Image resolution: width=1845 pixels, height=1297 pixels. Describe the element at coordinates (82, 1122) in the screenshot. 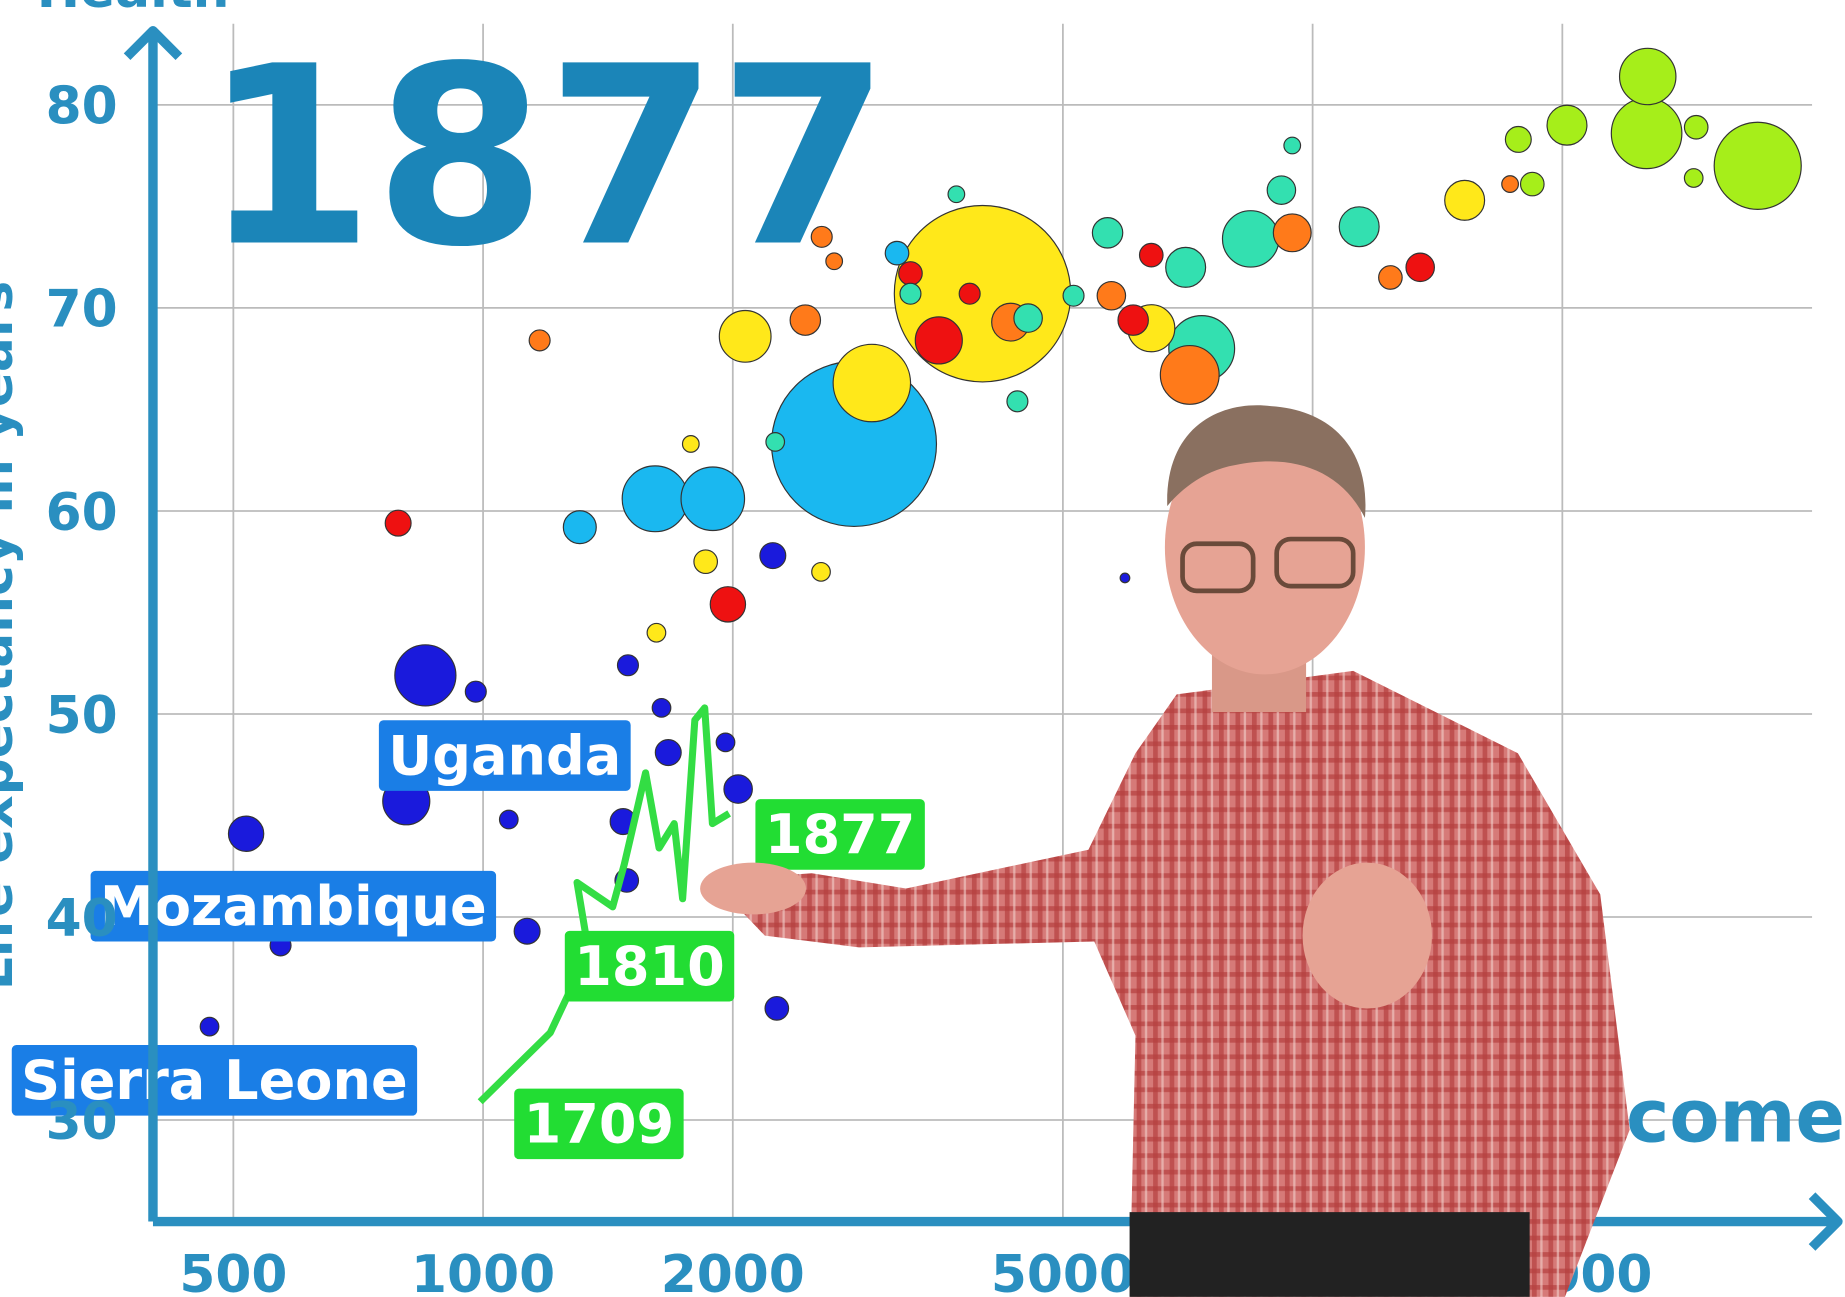

I see `y-tick-label: 30` at that location.